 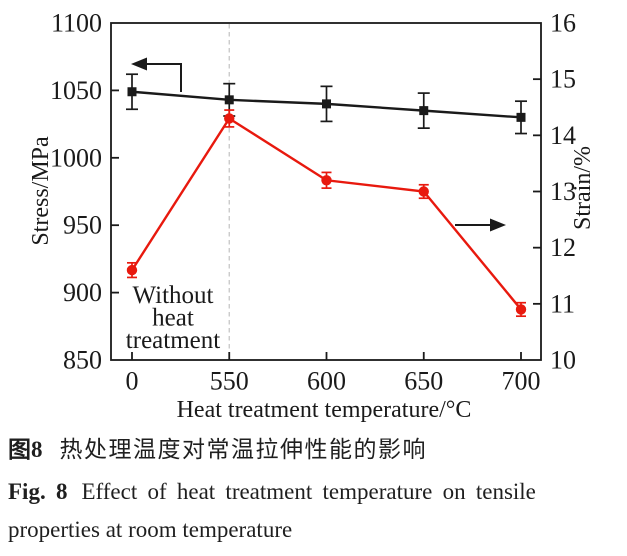 I want to click on right-axis-tick-label: 14, so click(x=563, y=135).